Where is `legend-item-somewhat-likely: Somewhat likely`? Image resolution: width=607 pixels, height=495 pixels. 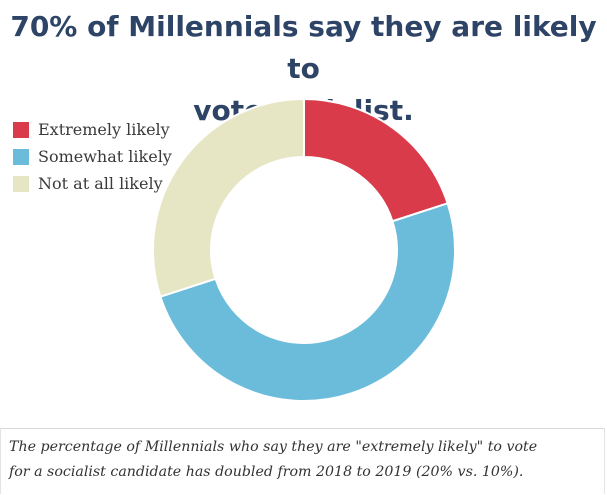
legend-item-somewhat-likely: Somewhat likely is located at coordinates (92, 156).